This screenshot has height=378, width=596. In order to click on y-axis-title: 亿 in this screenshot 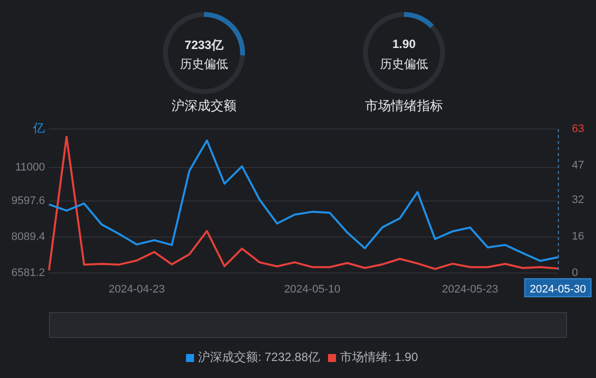, I will do `click(38, 128)`.